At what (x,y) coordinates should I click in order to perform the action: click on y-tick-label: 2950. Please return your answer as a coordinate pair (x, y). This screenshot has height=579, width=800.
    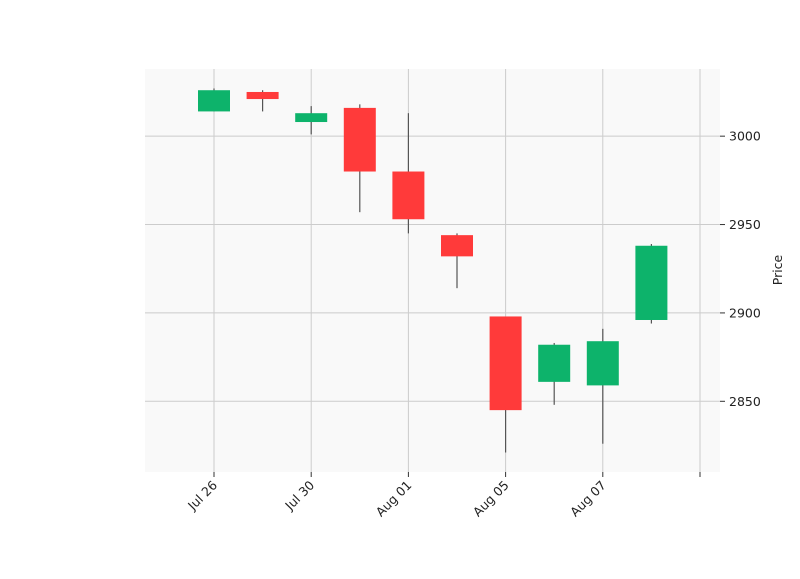
    Looking at the image, I should click on (745, 224).